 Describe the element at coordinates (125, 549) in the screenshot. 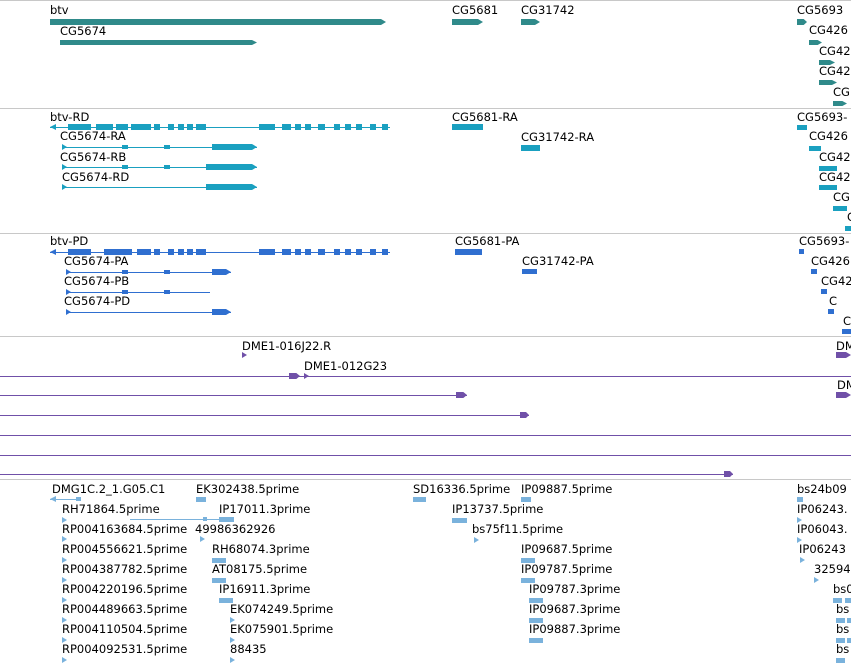

I see `feature-label: RP004556621.5prime` at that location.